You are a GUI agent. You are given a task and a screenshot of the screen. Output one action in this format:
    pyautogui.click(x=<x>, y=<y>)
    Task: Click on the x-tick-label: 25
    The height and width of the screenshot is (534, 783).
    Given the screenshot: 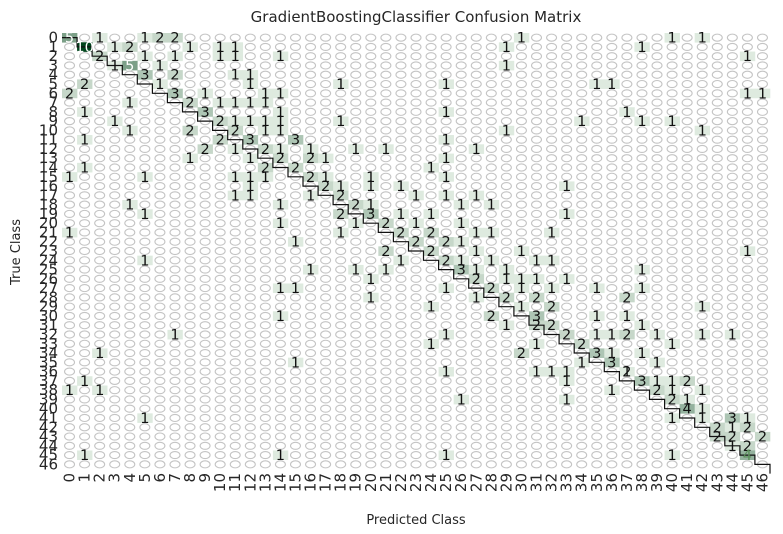 What is the action you would take?
    pyautogui.click(x=446, y=482)
    